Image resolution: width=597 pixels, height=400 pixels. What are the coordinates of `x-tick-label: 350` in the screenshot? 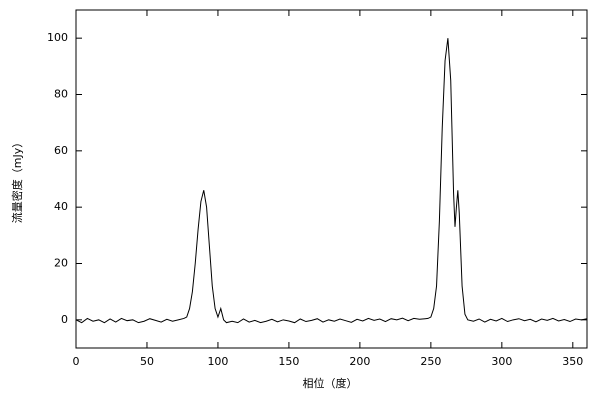 It's located at (572, 361).